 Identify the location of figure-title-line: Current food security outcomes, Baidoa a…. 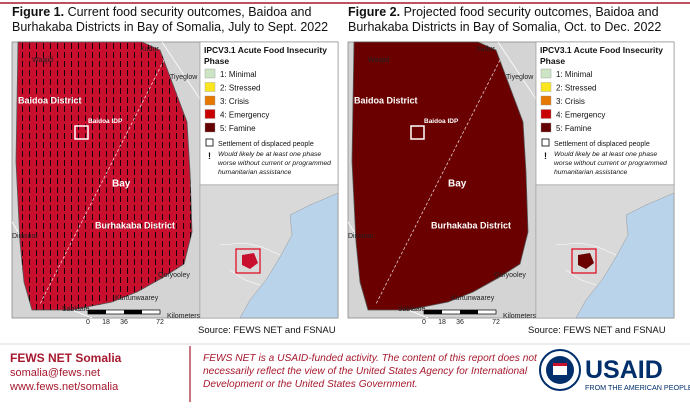
(190, 12).